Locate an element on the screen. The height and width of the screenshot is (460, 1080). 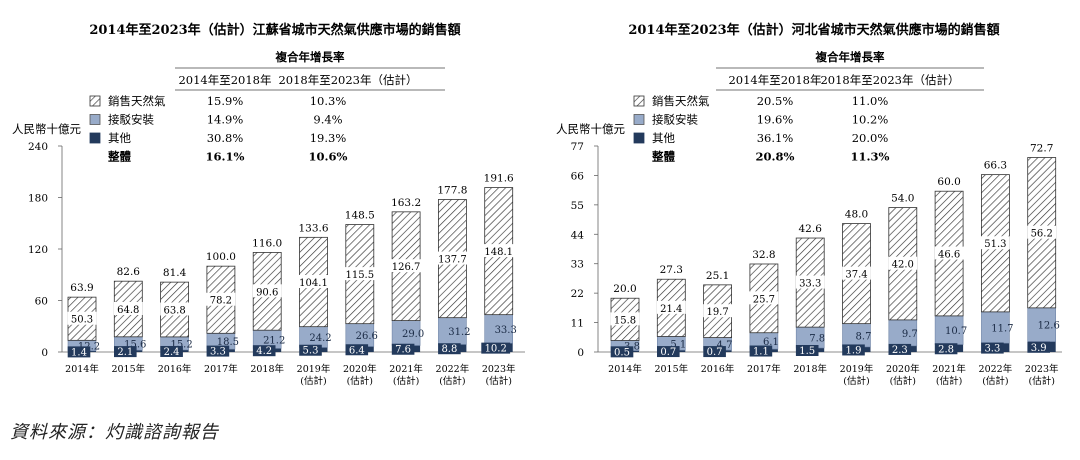
source-note: 資料來源：灼識諮詢報告 is located at coordinates (114, 432).